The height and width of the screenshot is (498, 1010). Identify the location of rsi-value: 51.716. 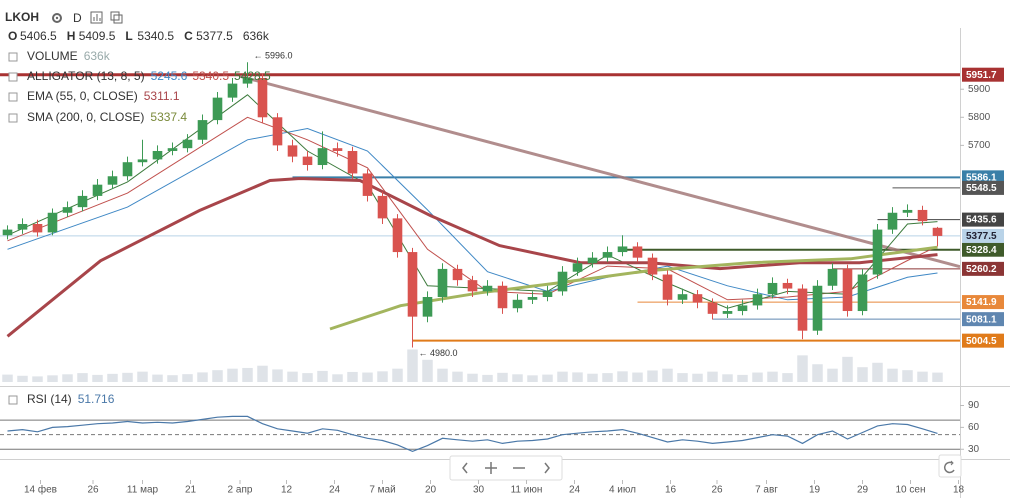
(96, 399).